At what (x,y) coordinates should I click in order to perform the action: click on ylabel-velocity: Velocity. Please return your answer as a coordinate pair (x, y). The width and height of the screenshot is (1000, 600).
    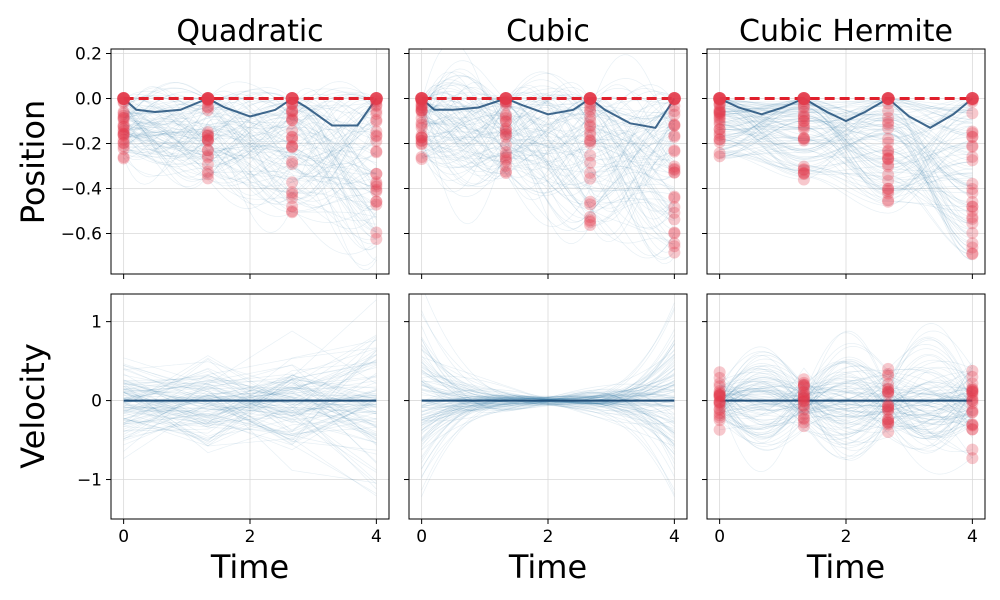
    Looking at the image, I should click on (33, 406).